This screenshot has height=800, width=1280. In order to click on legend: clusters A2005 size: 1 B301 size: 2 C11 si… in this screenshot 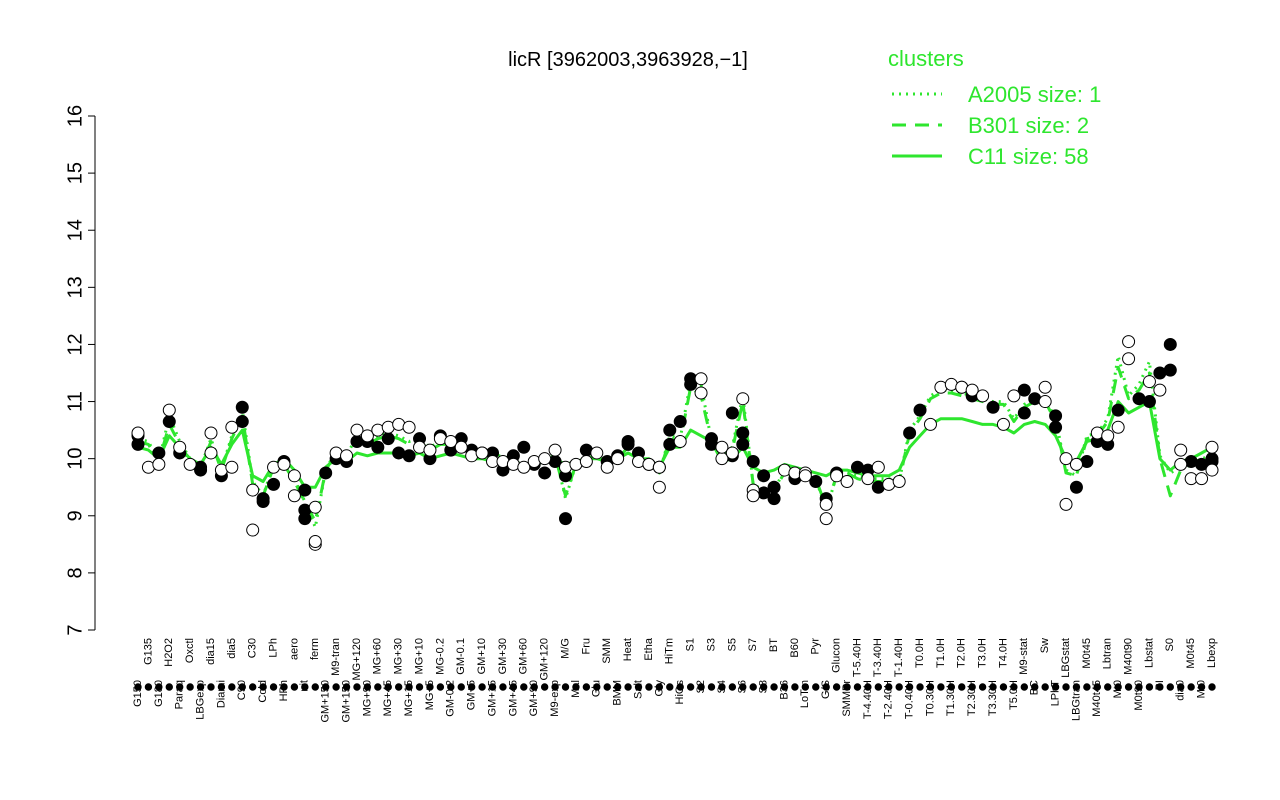, I will do `click(994, 107)`.